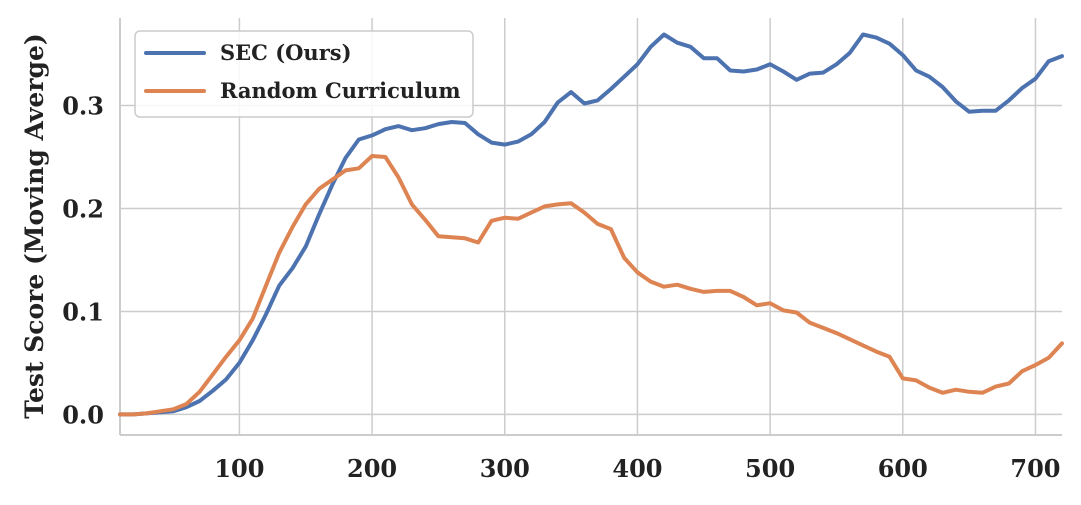  I want to click on x-tick-label: 700, so click(1035, 468).